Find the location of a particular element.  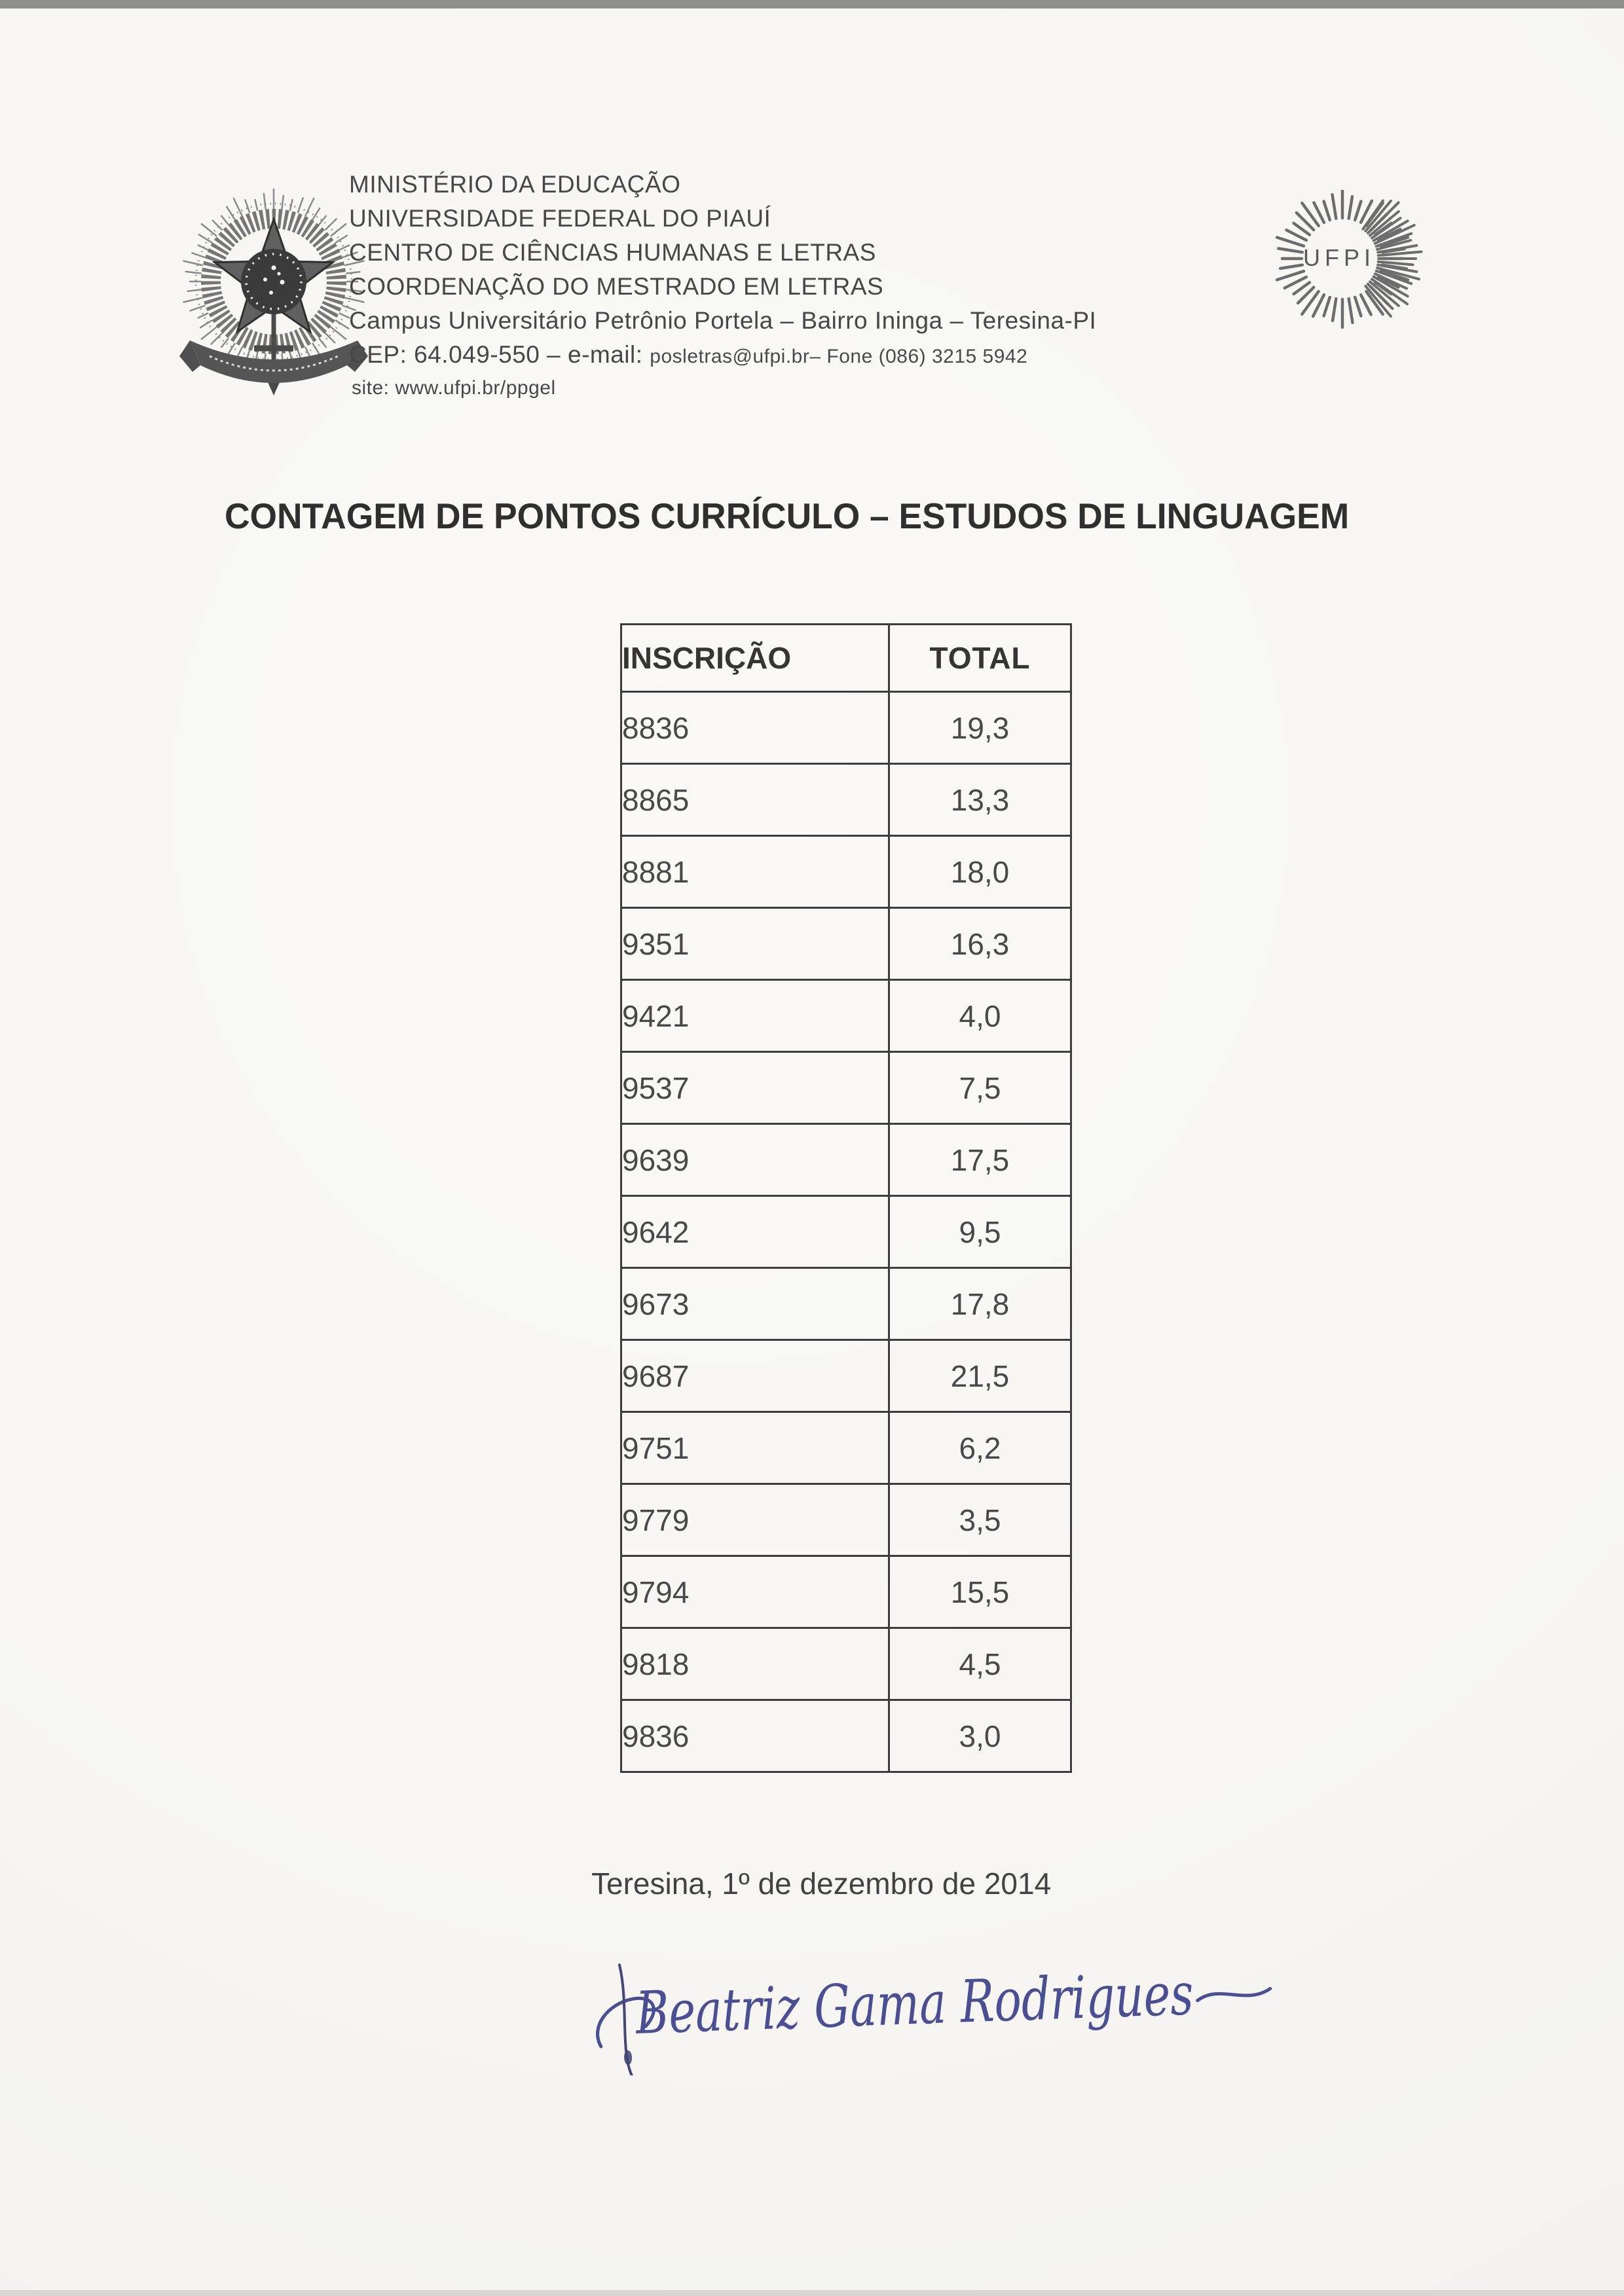

total-cell: 15,5 is located at coordinates (980, 1592).